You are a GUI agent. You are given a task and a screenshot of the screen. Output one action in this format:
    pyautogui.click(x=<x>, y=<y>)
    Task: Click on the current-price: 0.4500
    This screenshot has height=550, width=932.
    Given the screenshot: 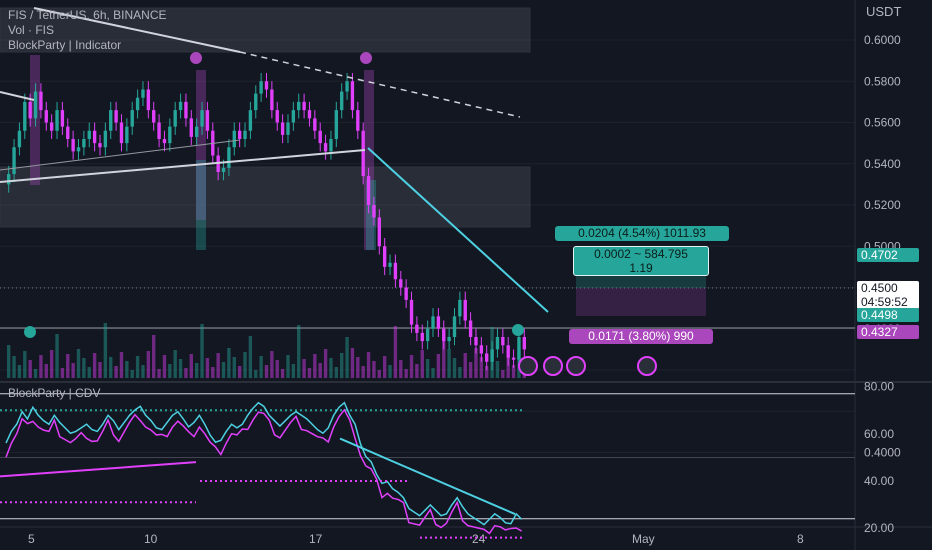 What is the action you would take?
    pyautogui.click(x=879, y=288)
    